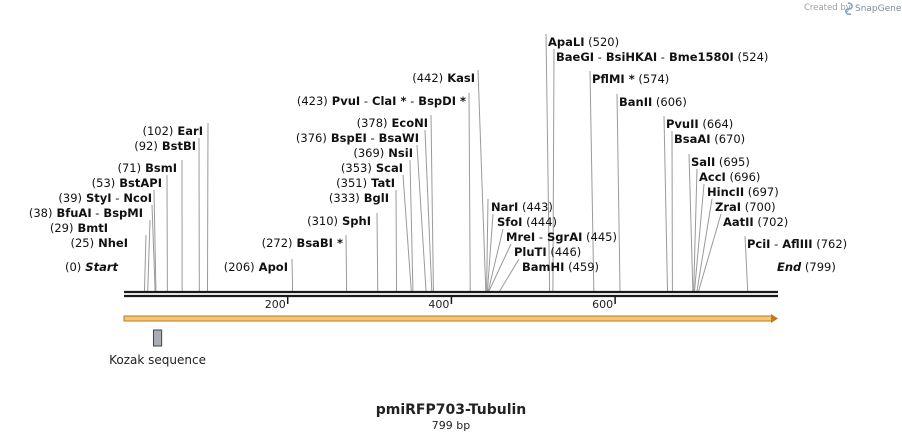 The height and width of the screenshot is (441, 902). What do you see at coordinates (443, 78) in the screenshot?
I see `site-label: (442) KasI` at bounding box center [443, 78].